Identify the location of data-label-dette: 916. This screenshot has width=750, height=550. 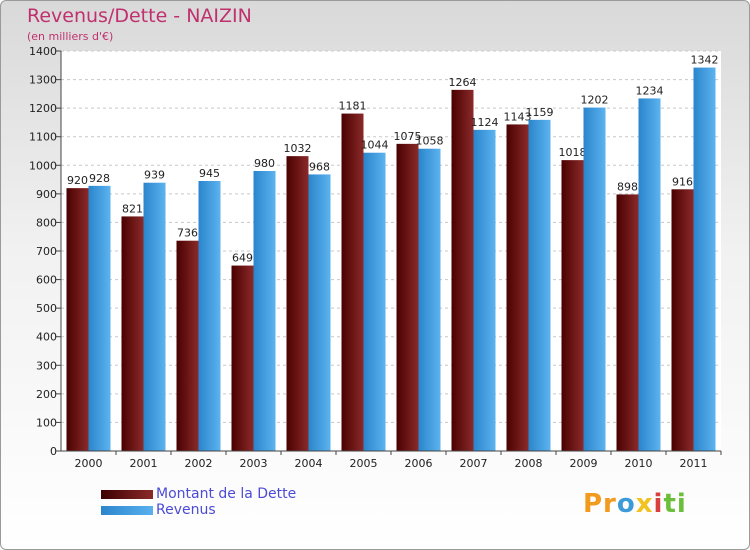
(682, 181).